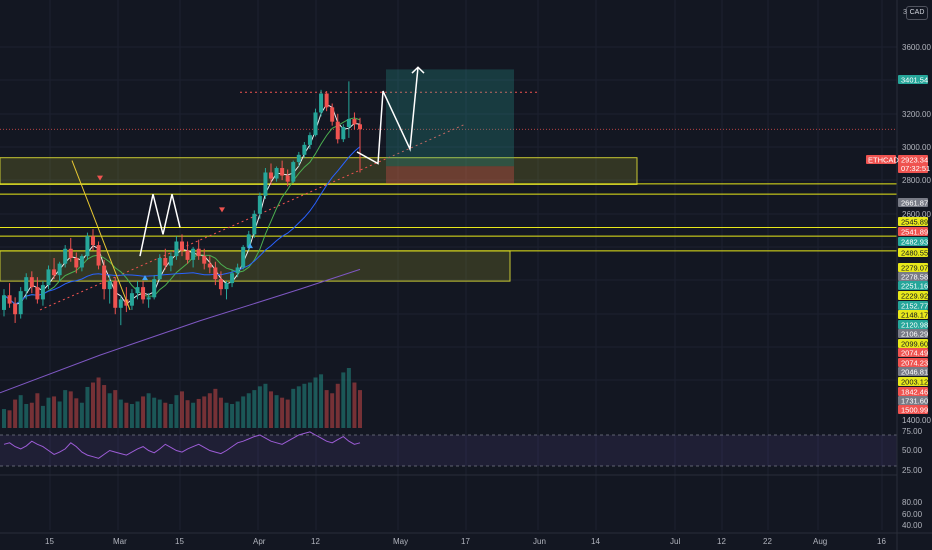  Describe the element at coordinates (120, 541) in the screenshot. I see `time-tick: Mar` at that location.